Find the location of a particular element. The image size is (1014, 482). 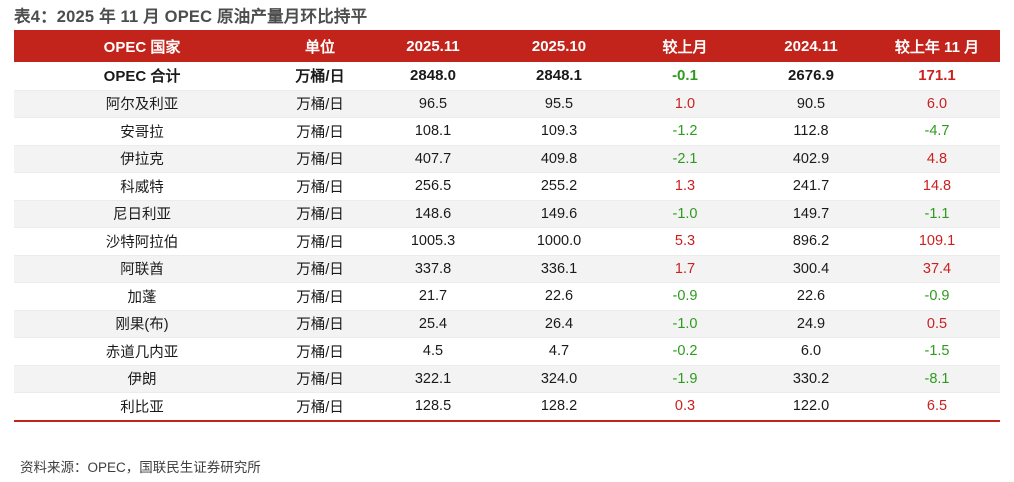

value-cell: -1.2 is located at coordinates (685, 131).